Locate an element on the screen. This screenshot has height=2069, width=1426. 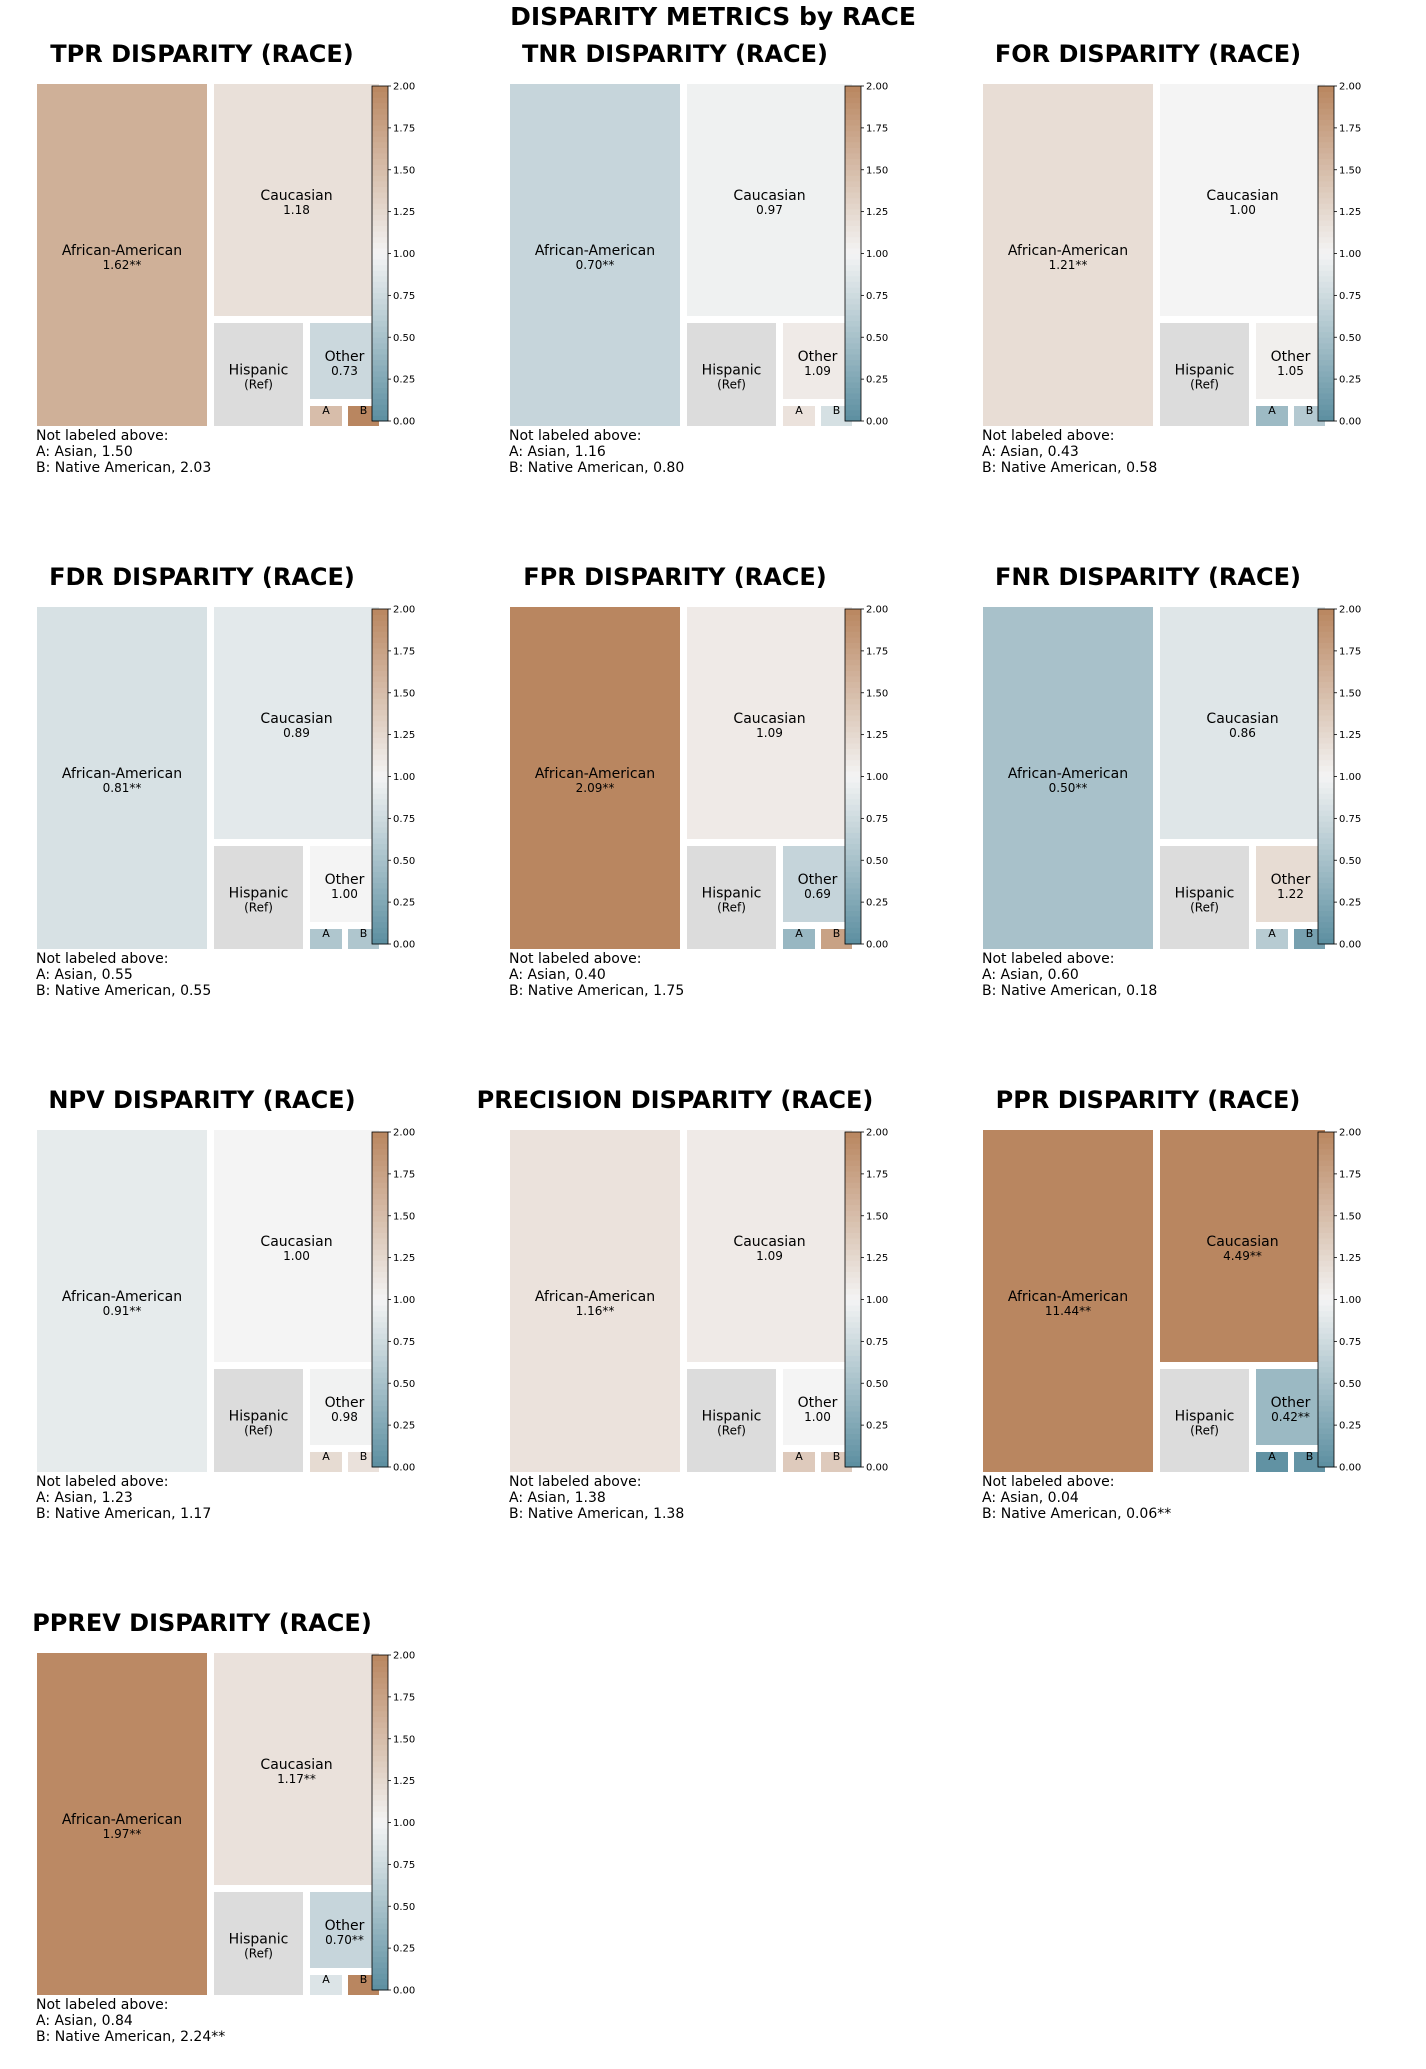
tile-value: 0.73 is located at coordinates (344, 371).